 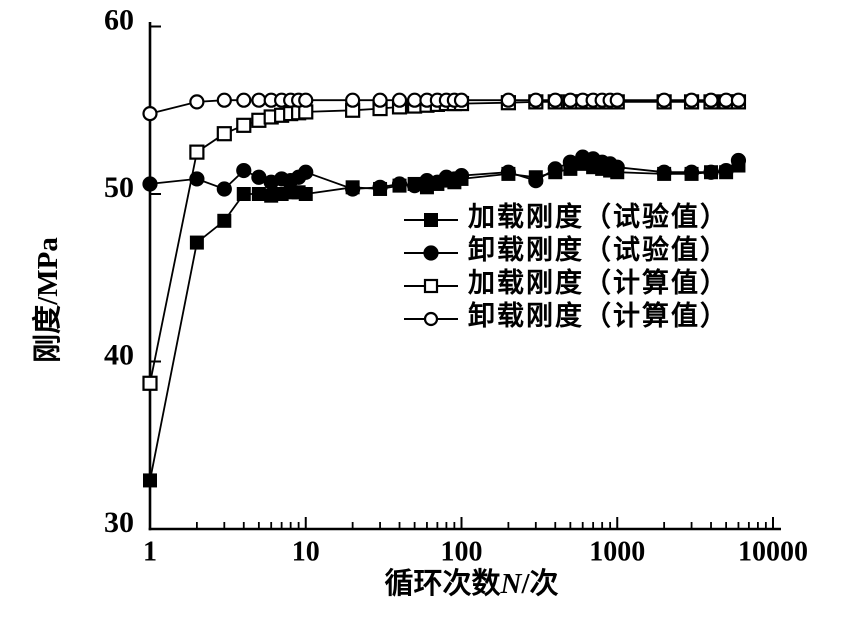 I want to click on legend-label: 加载刚度（计算值）, so click(x=598, y=282).